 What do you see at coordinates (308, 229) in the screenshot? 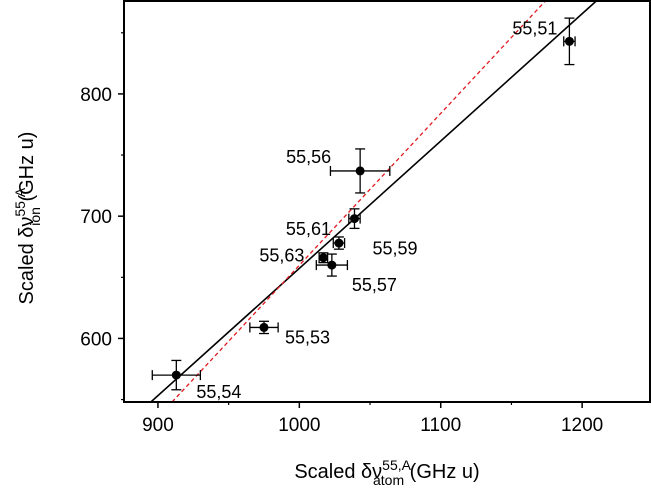
I see `point-label: 55,61` at bounding box center [308, 229].